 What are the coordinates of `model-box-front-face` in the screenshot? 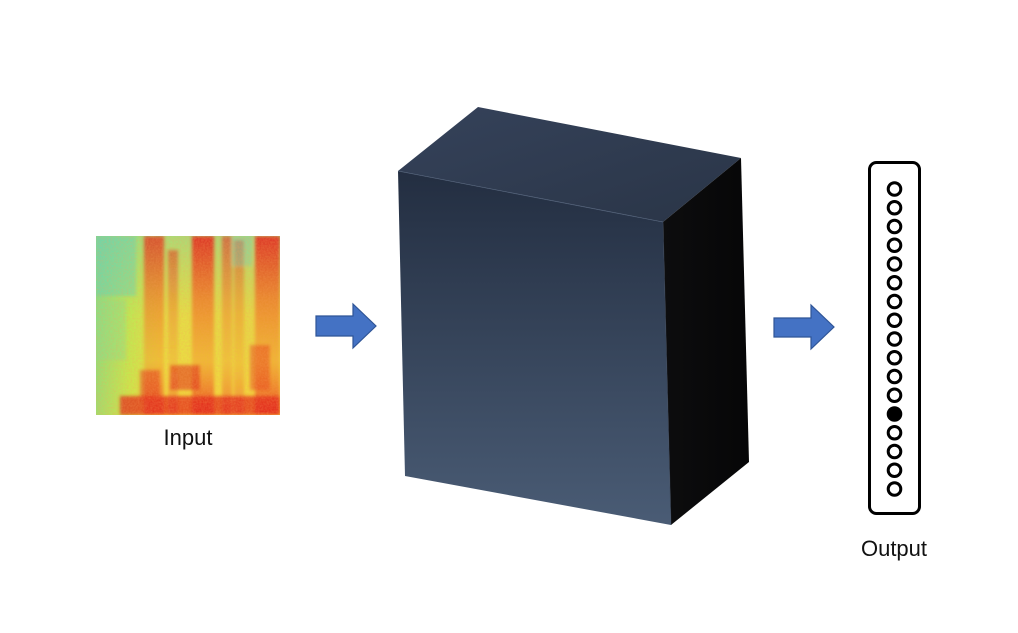 It's located at (534, 348).